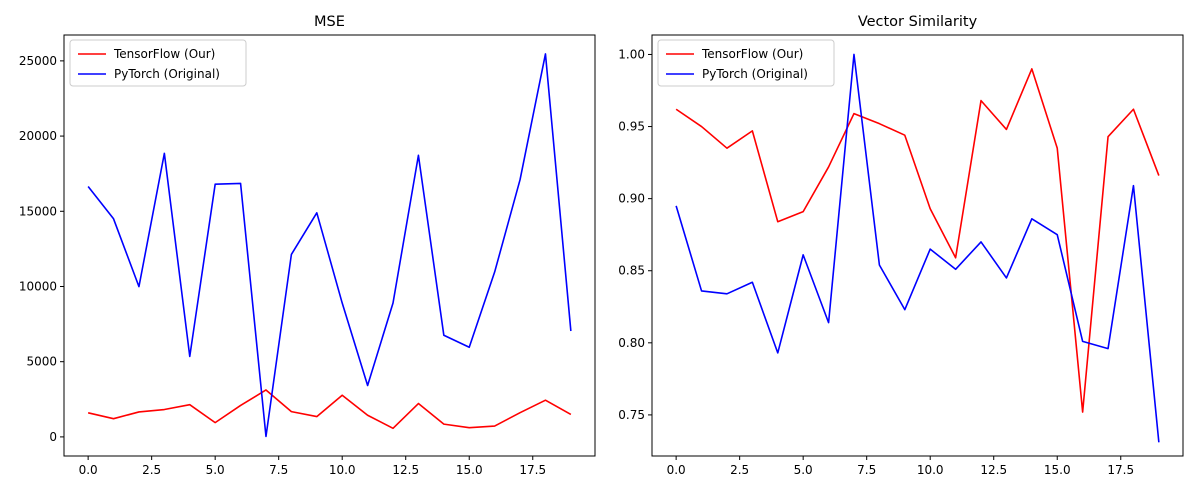 The image size is (1189, 494). Describe the element at coordinates (803, 470) in the screenshot. I see `similarity-x-tick-label: 5.0` at that location.